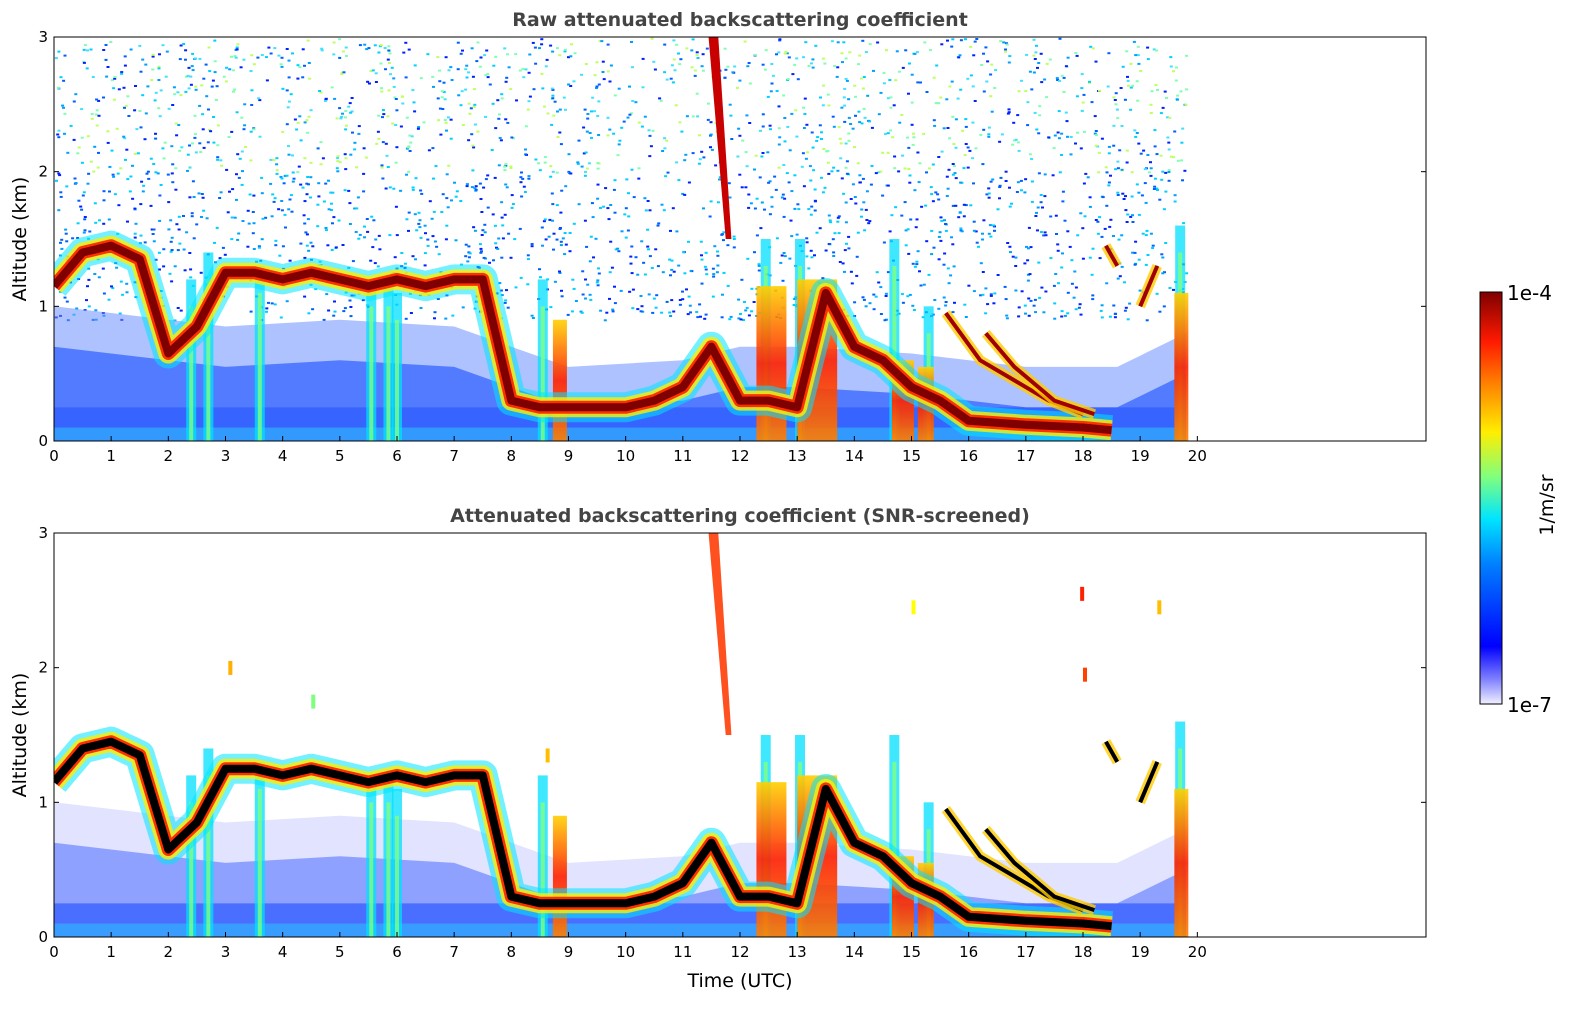  What do you see at coordinates (1491, 498) in the screenshot?
I see `colorbar-gradient` at bounding box center [1491, 498].